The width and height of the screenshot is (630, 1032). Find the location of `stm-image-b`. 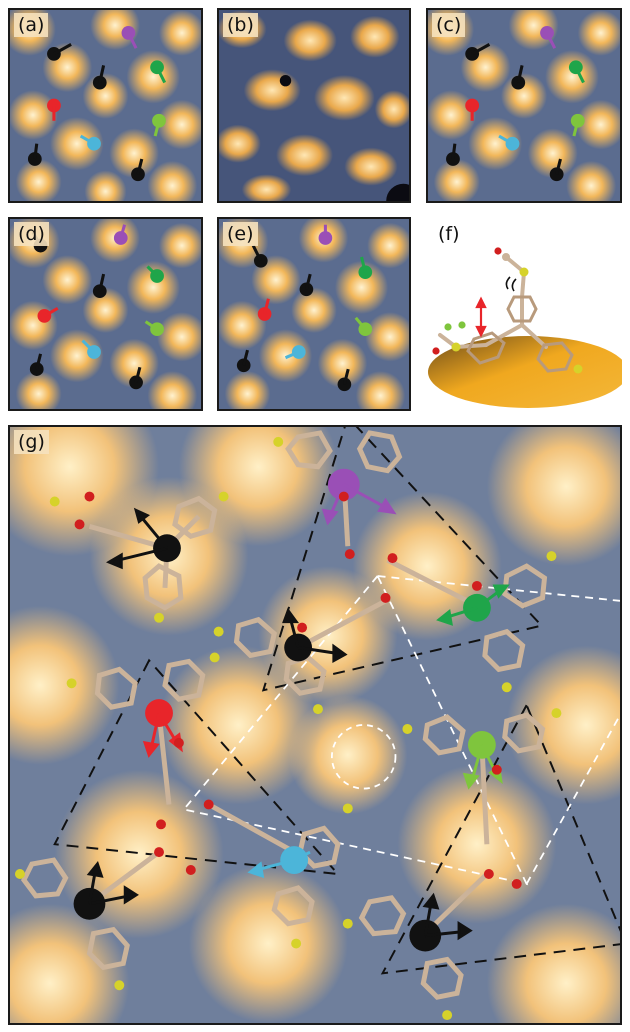

stm-image-b is located at coordinates (314, 105).